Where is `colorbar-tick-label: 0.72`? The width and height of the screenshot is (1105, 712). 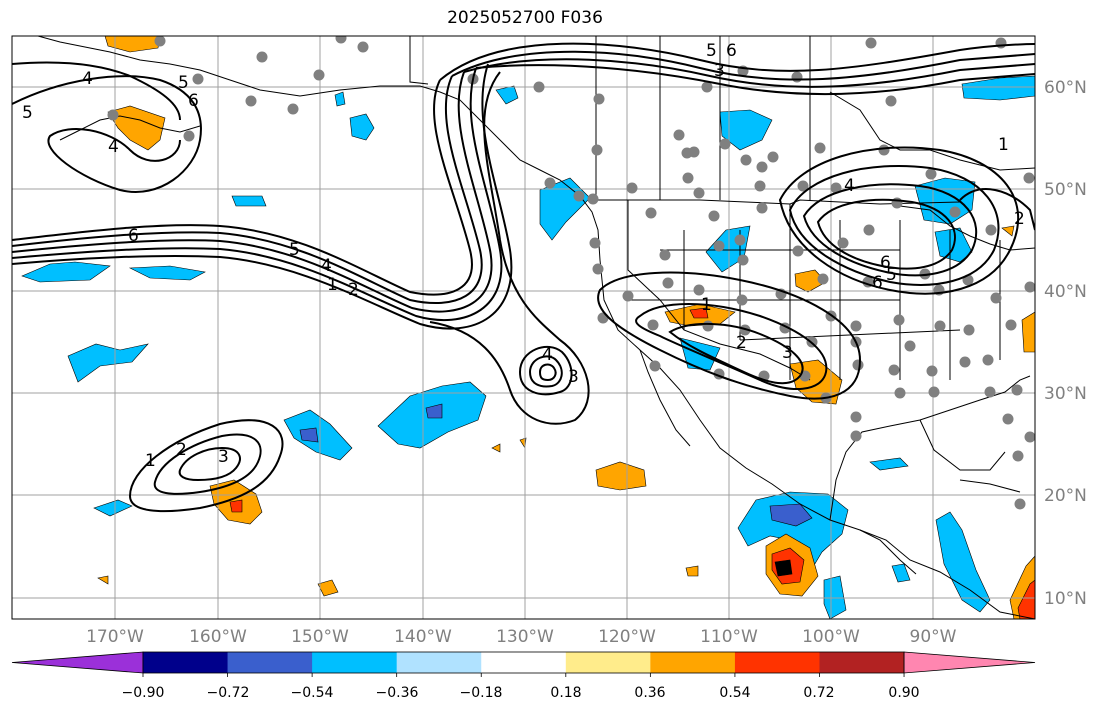 colorbar-tick-label: 0.72 is located at coordinates (818, 693).